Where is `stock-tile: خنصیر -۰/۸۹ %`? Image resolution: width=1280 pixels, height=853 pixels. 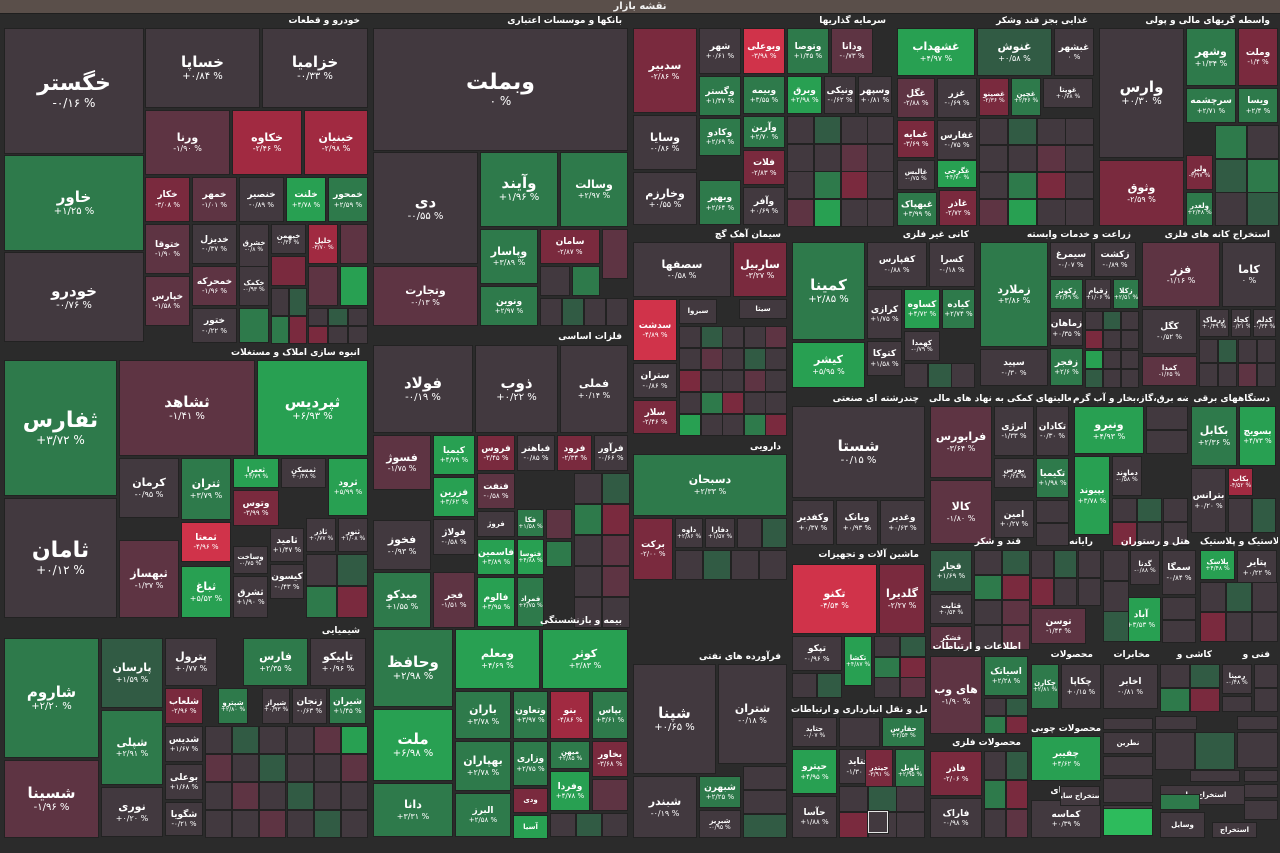
stock-tile: خنصیر -۰/۸۹ % is located at coordinates (261, 199).